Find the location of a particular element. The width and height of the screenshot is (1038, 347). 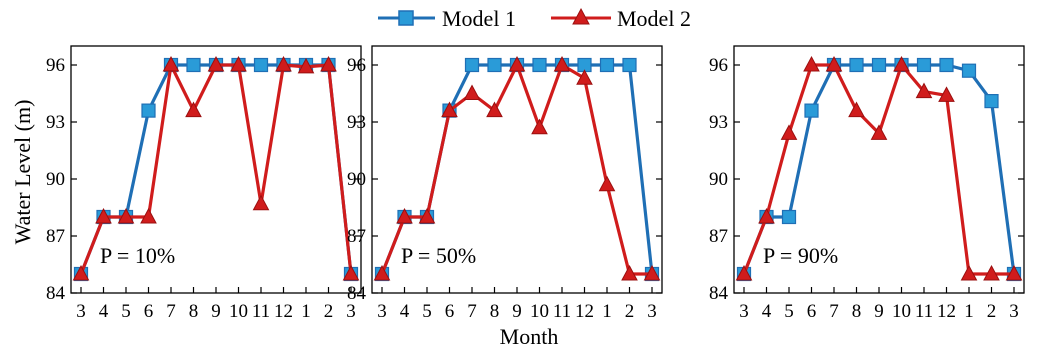

legend-label-model-1: Model 1 is located at coordinates (479, 18).